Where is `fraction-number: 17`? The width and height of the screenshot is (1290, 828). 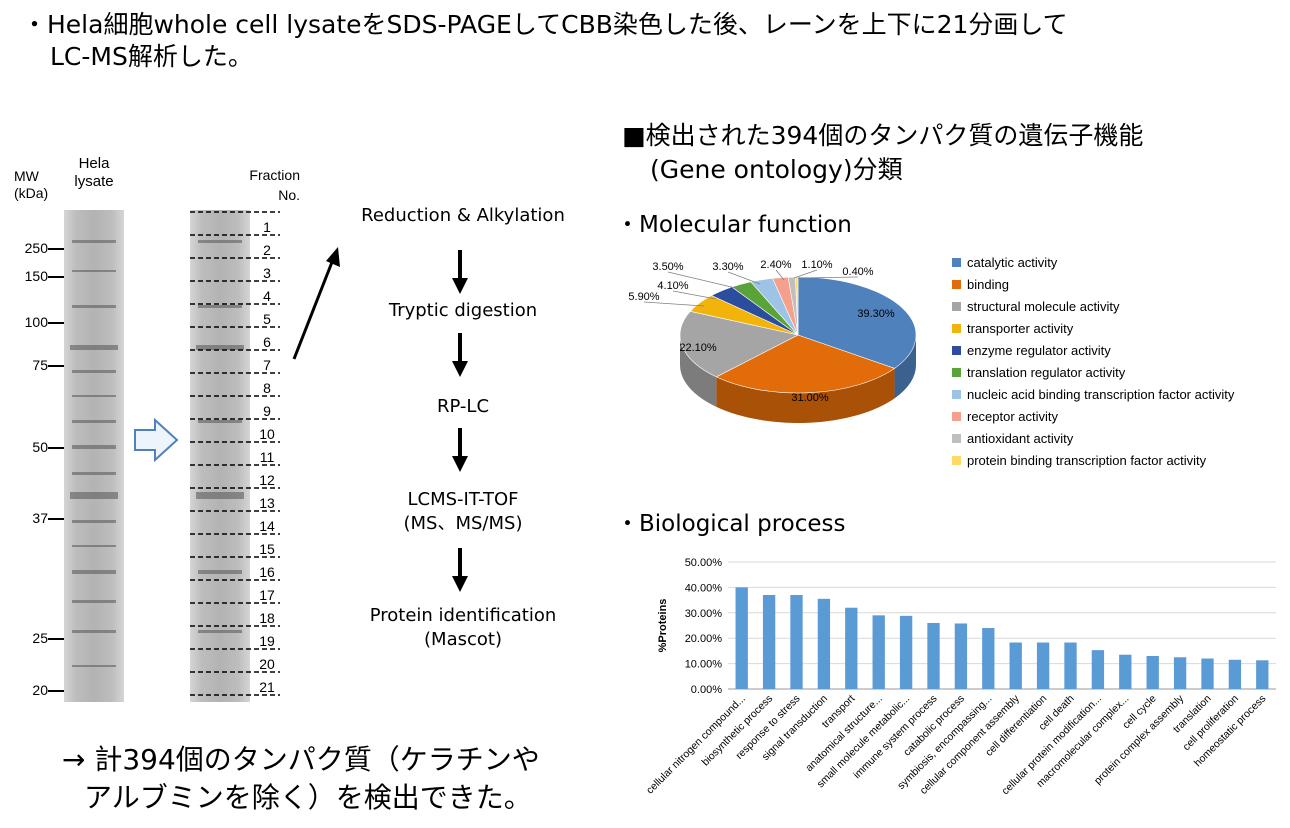 fraction-number: 17 is located at coordinates (267, 595).